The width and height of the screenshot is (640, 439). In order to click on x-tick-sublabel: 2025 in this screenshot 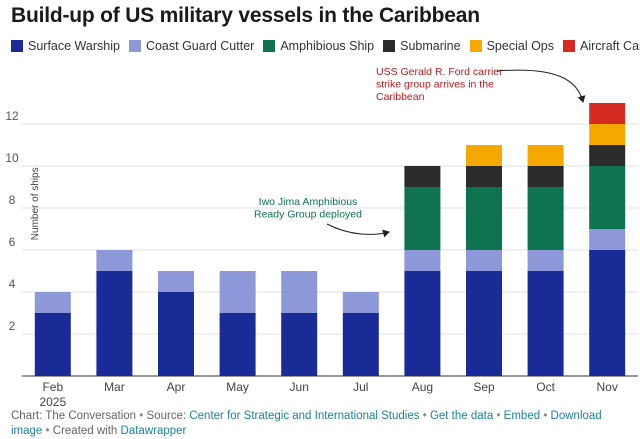, I will do `click(52, 401)`.